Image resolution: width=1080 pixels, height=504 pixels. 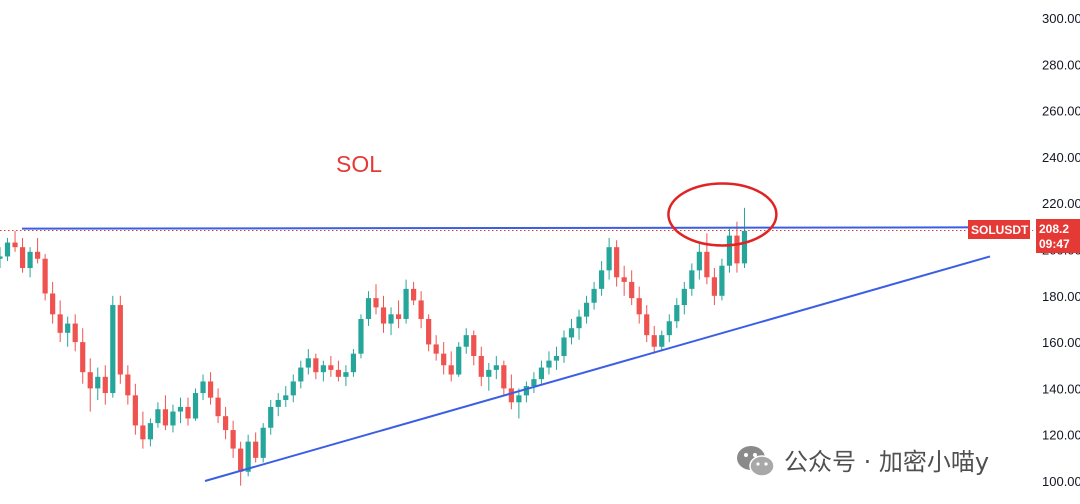 I want to click on price-axis-tick: 220.00, so click(x=1061, y=203).